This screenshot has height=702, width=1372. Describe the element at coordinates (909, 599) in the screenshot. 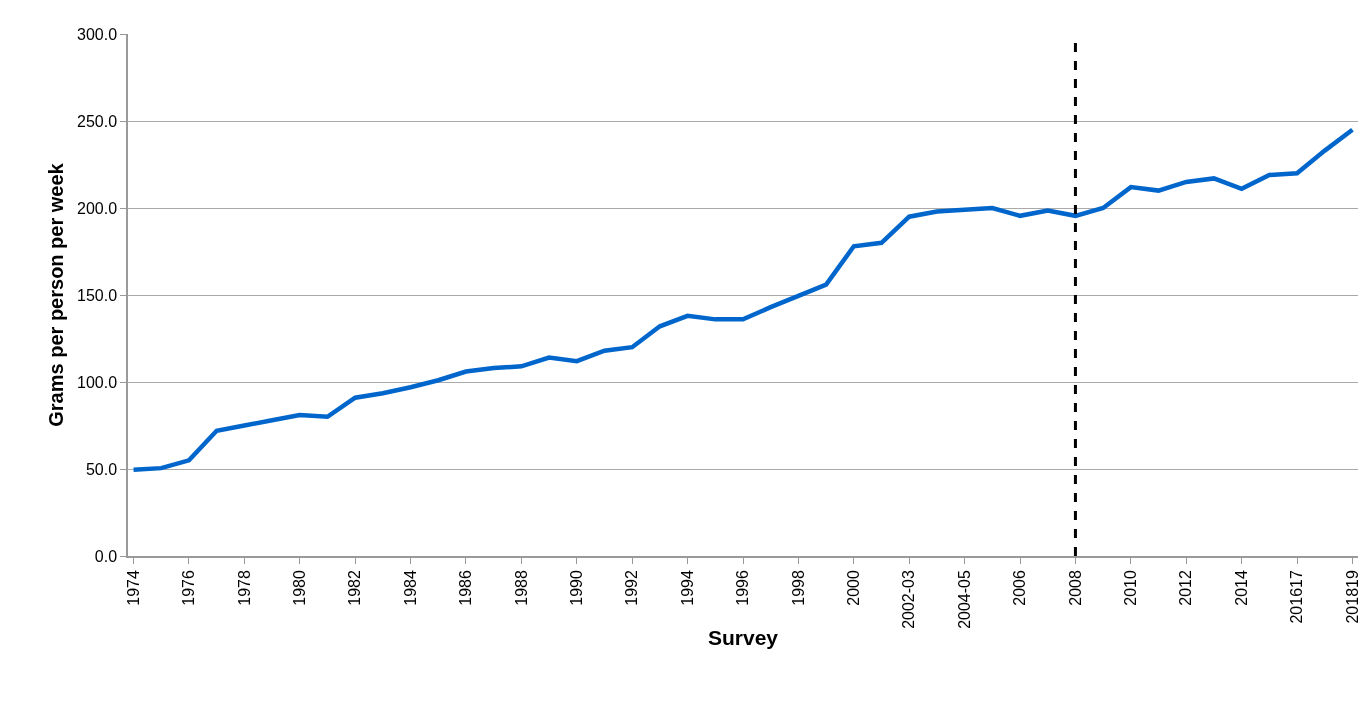

I see `x-tick-label: 2002-03` at that location.